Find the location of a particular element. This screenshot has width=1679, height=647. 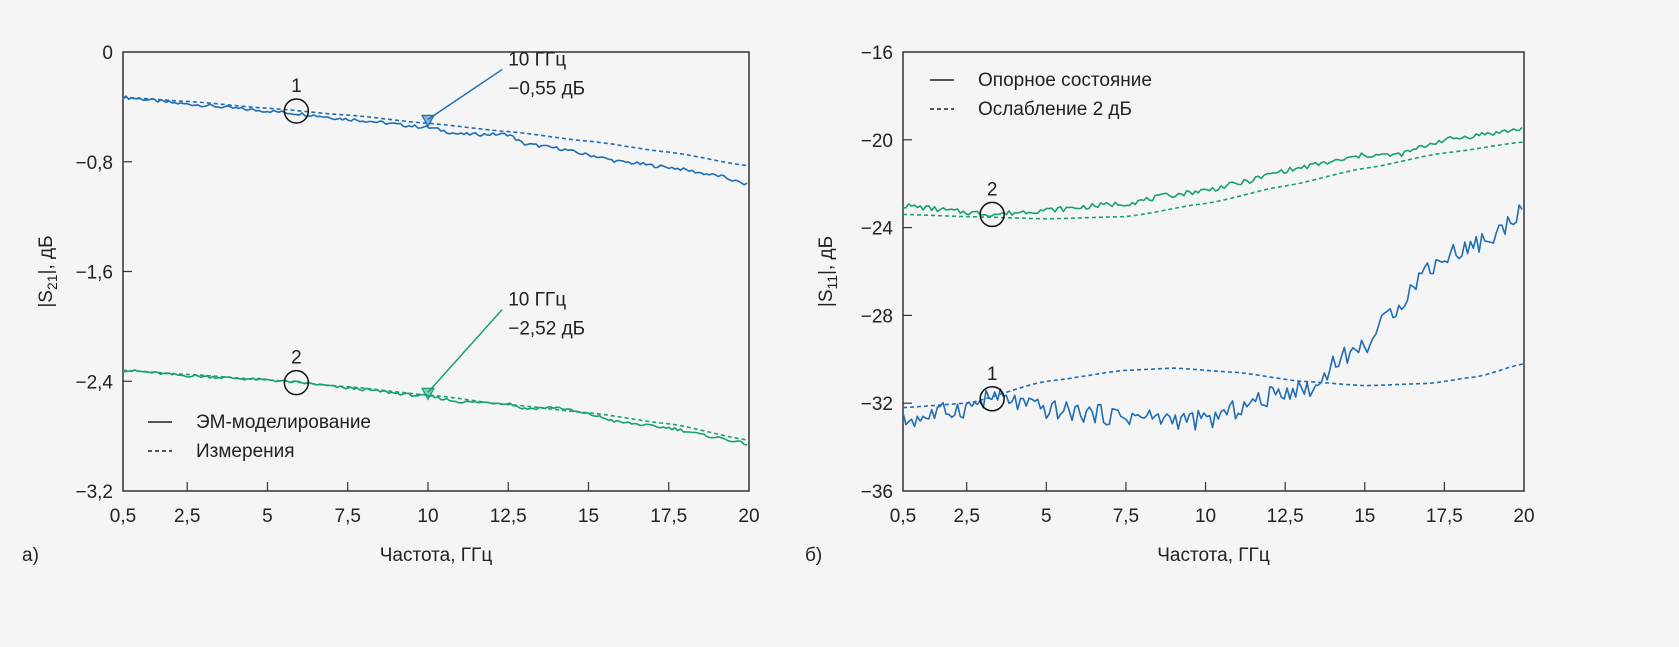

y-tick-label: −20 is located at coordinates (877, 141).